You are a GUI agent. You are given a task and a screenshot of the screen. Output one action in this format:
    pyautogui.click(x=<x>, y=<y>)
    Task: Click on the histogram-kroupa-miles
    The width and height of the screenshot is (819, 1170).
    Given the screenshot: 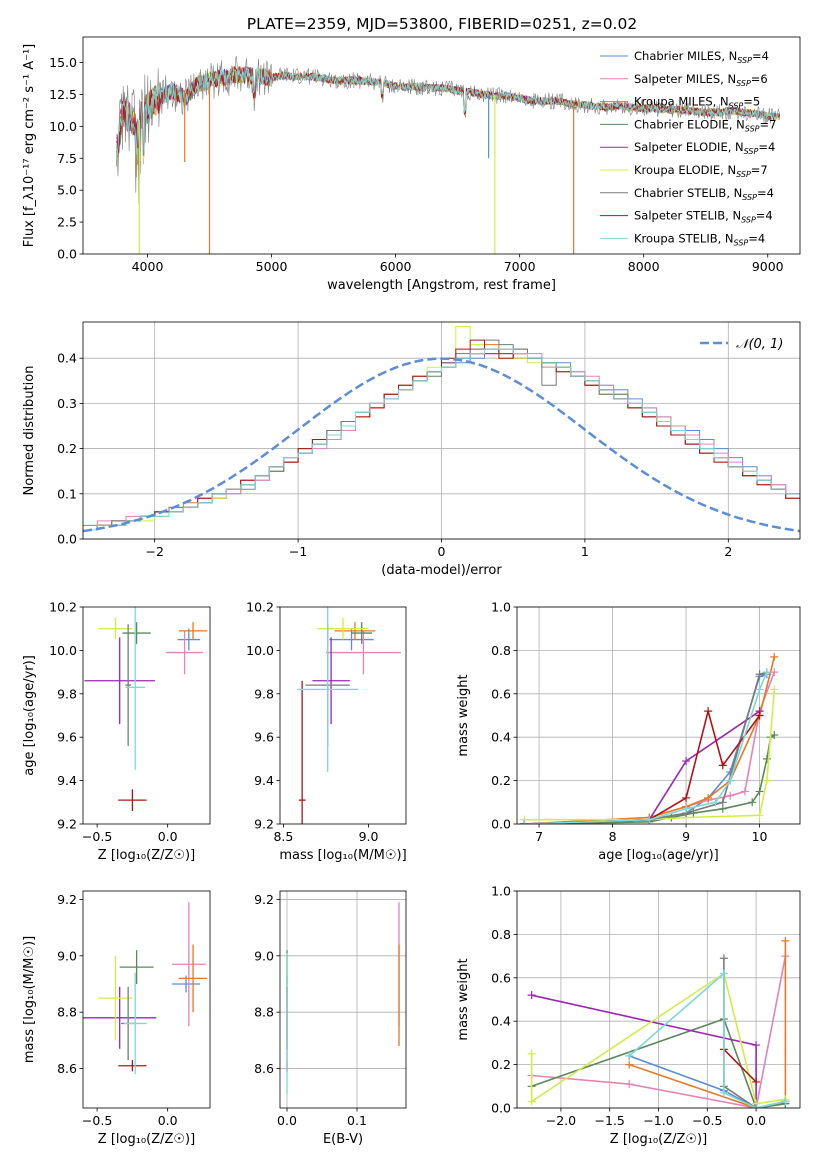 What is the action you would take?
    pyautogui.click(x=441, y=441)
    